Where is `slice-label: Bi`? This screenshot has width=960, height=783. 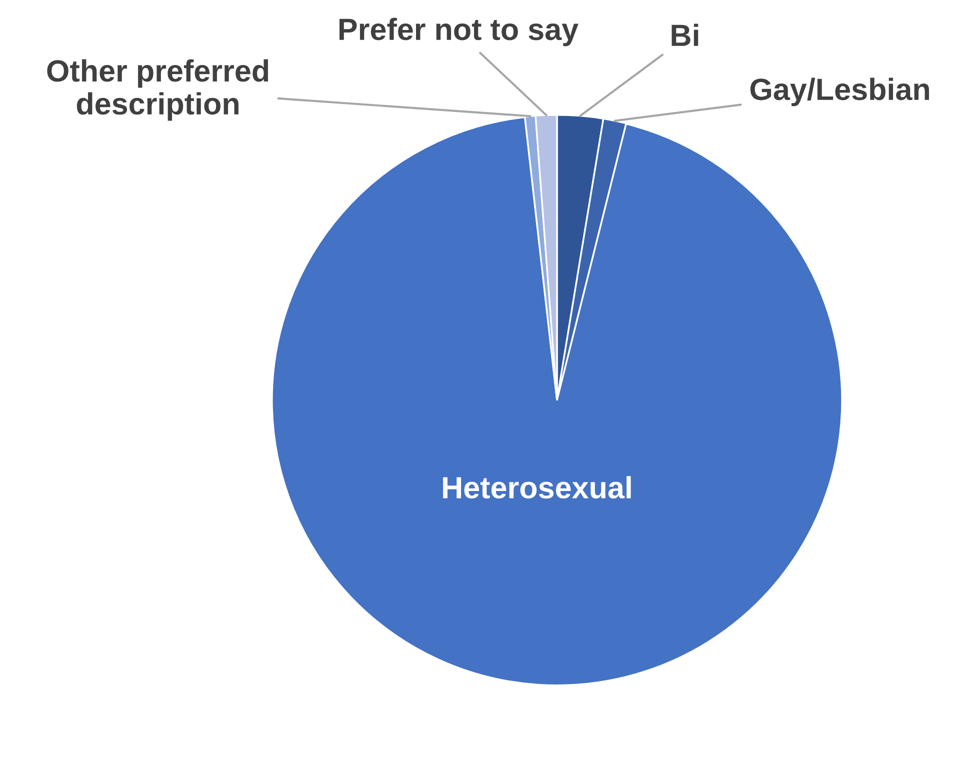 slice-label: Bi is located at coordinates (685, 35).